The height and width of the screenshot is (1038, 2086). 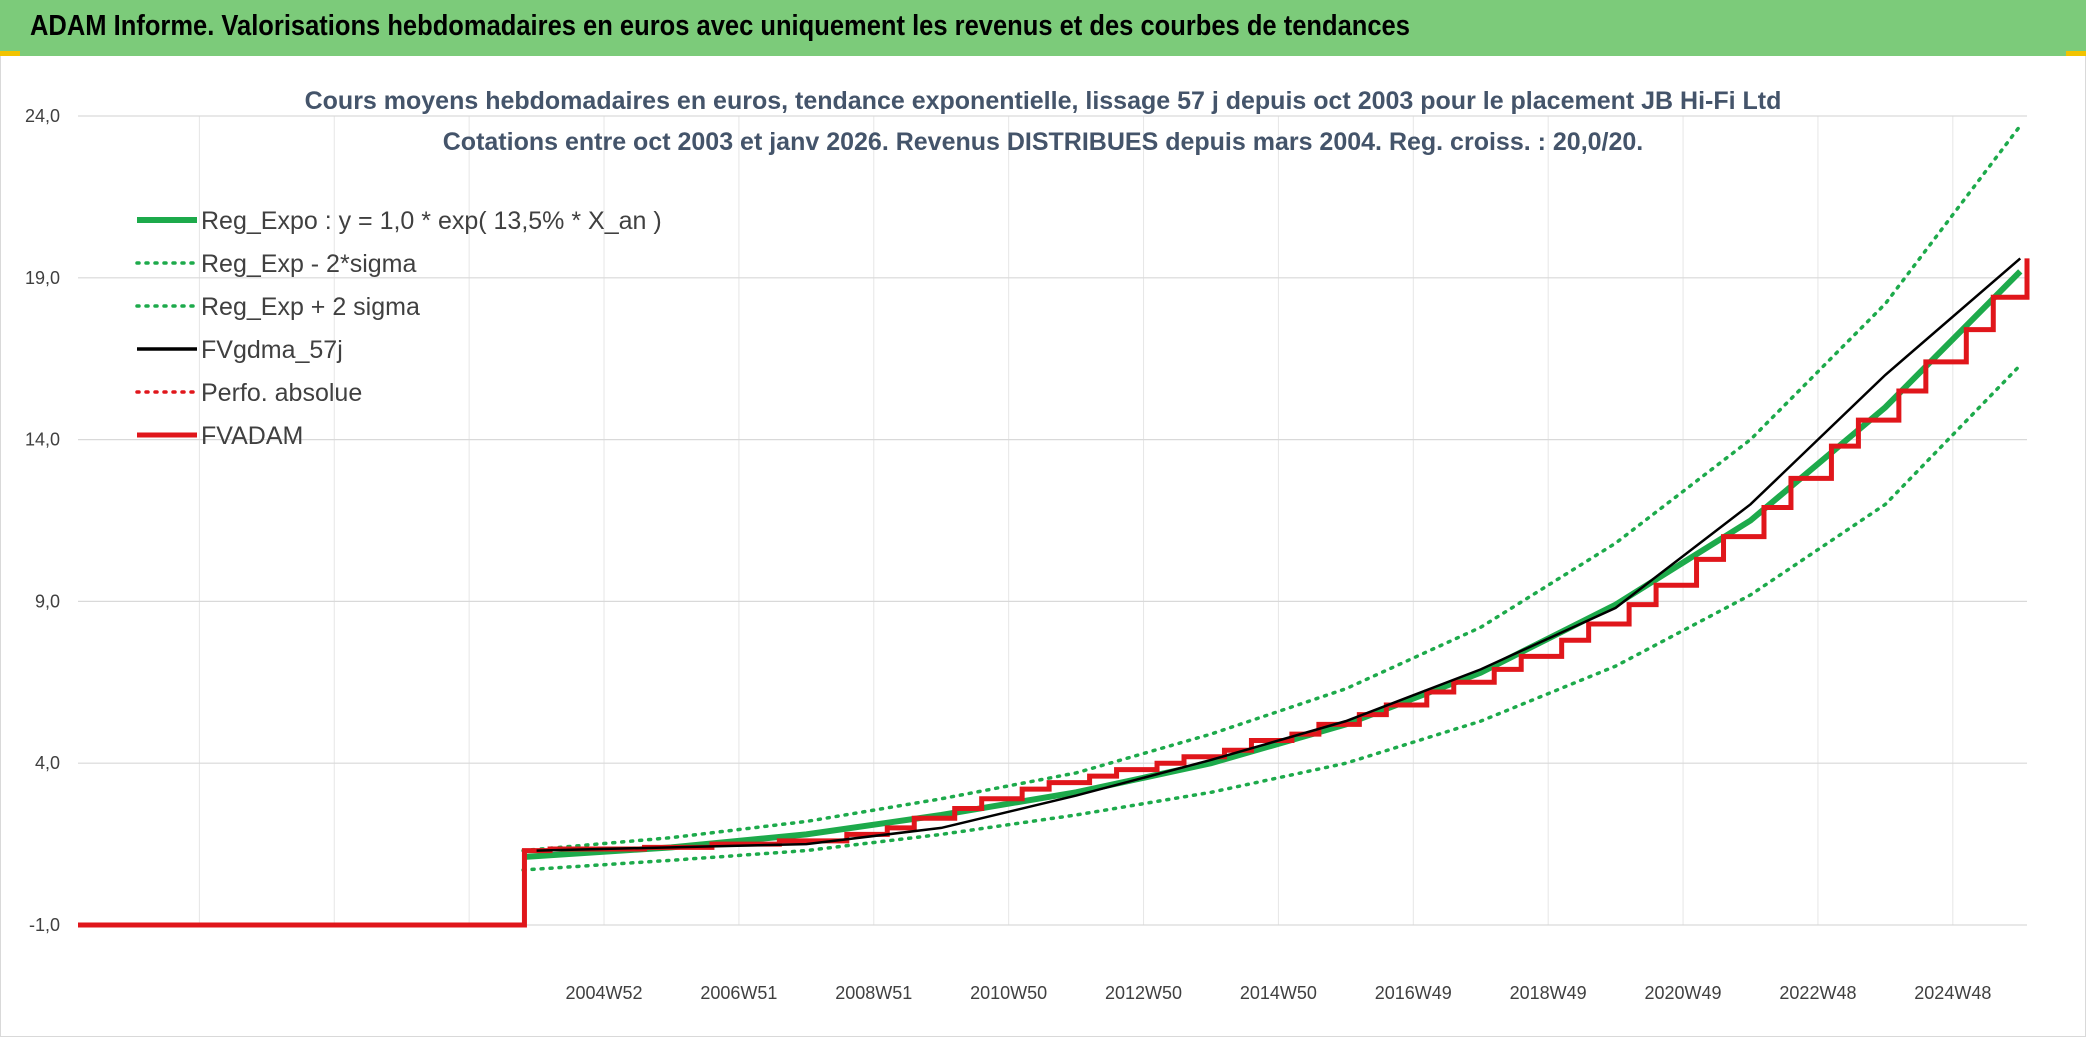 I want to click on y-tick-label: 9,0, so click(x=47, y=601).